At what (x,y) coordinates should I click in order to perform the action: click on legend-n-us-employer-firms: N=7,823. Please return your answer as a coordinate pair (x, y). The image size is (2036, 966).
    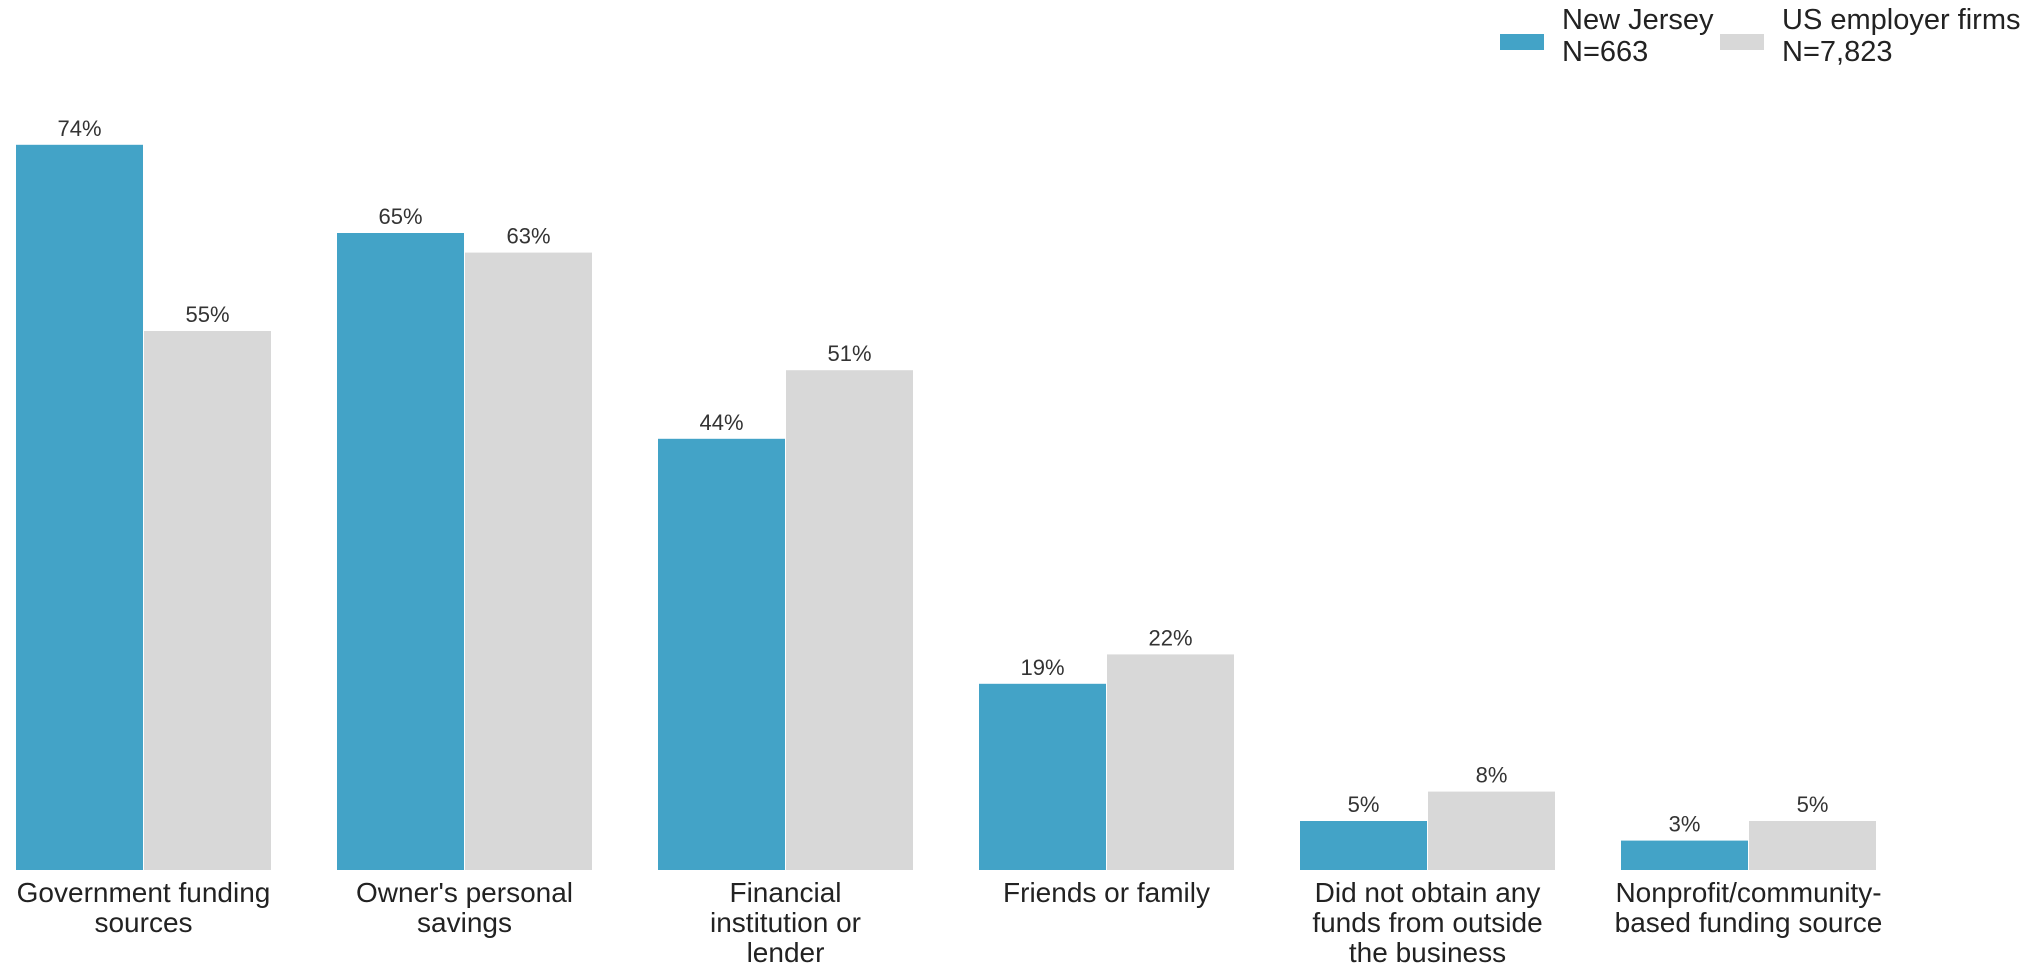
    Looking at the image, I should click on (1837, 52).